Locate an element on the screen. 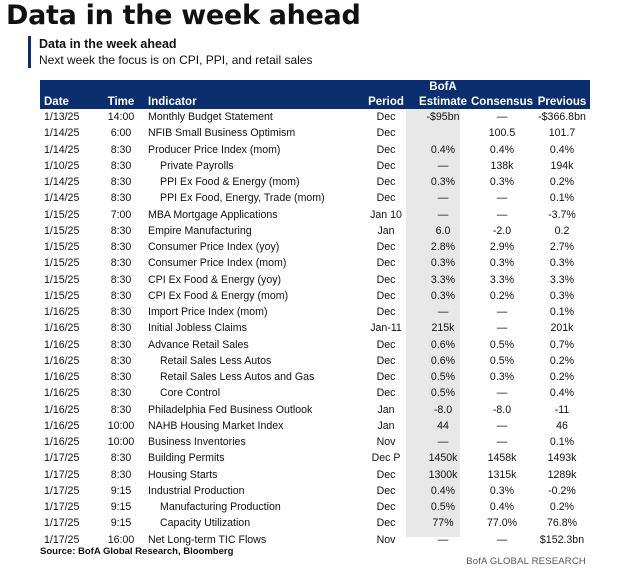  cell-time: 16:00 is located at coordinates (121, 539).